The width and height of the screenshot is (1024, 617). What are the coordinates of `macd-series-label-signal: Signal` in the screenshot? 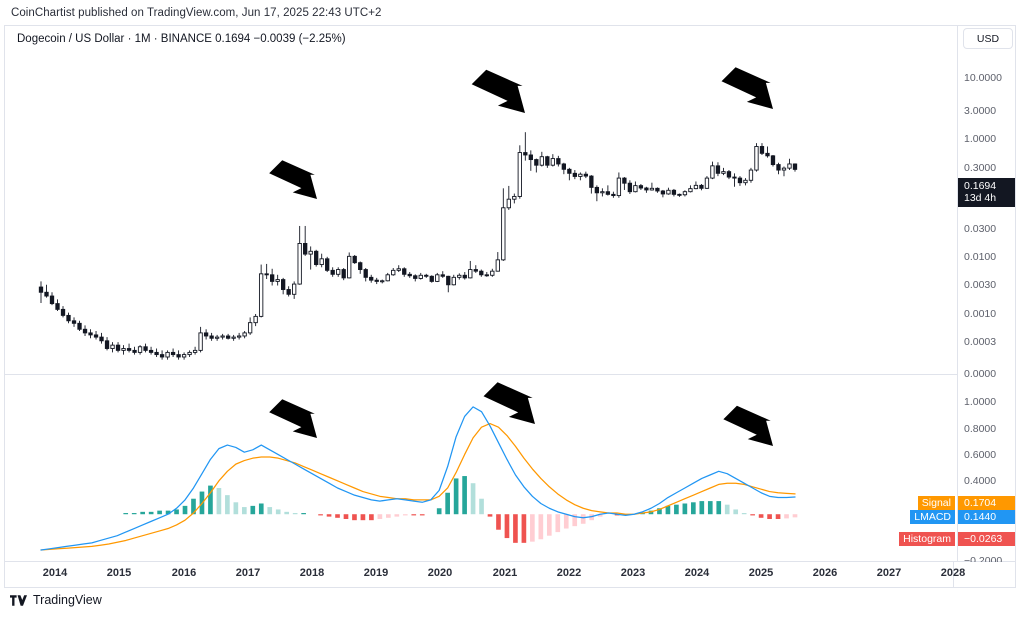 It's located at (936, 503).